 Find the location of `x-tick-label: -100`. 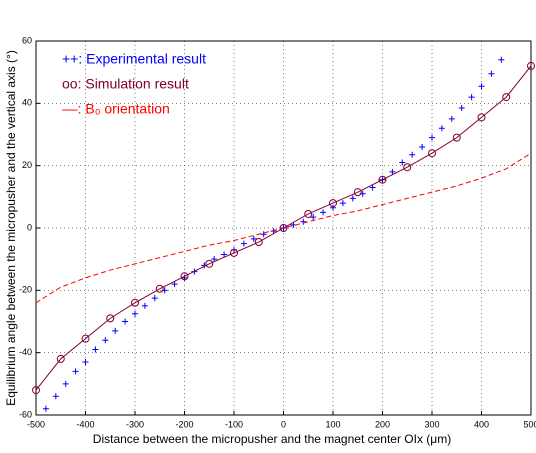

x-tick-label: -100 is located at coordinates (234, 424).